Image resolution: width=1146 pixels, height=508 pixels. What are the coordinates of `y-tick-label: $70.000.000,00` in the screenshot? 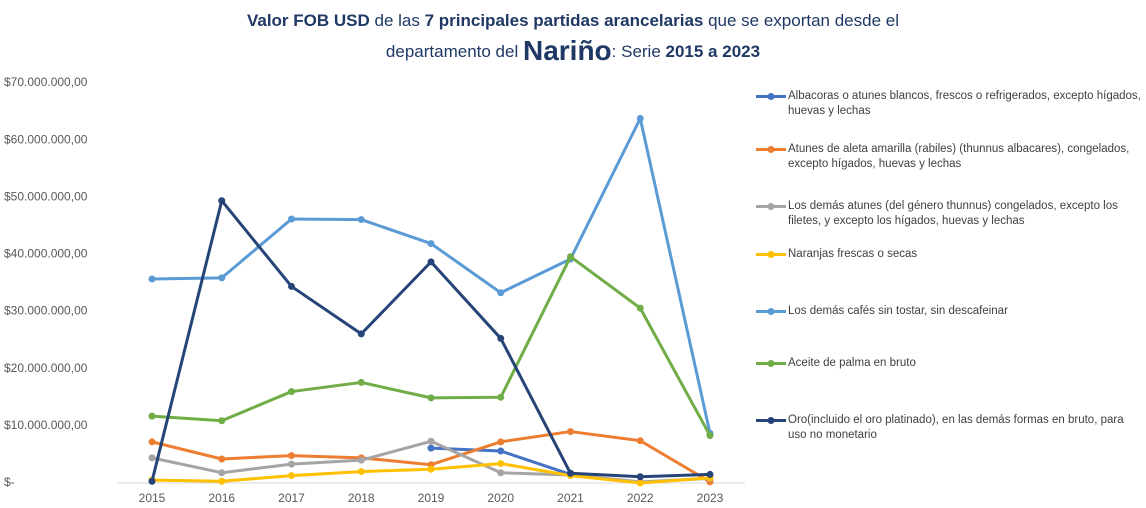 It's located at (46, 82).